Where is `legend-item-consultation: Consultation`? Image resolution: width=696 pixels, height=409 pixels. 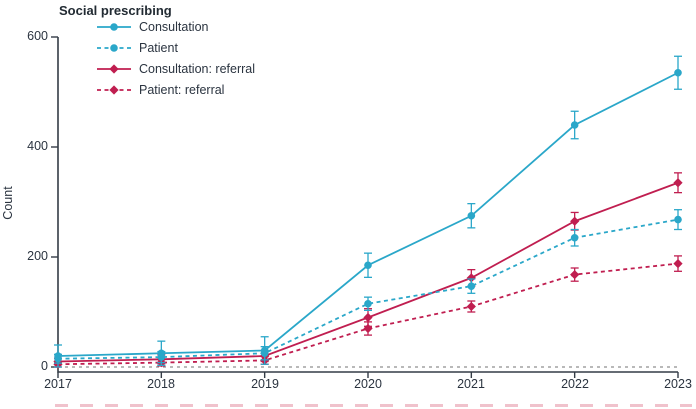 legend-item-consultation: Consultation is located at coordinates (176, 26).